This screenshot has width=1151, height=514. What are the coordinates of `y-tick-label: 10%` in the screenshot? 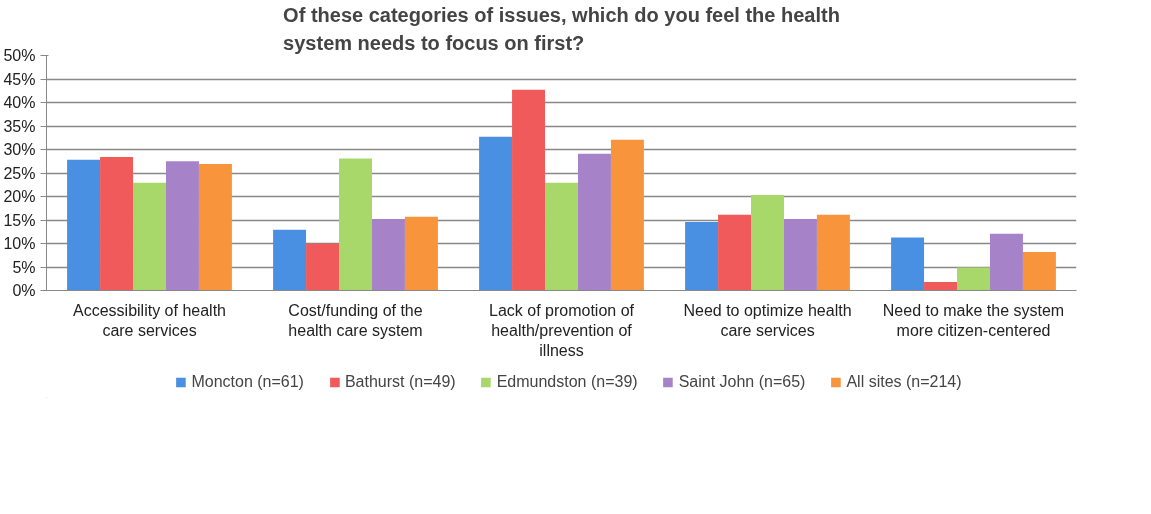 It's located at (19, 243).